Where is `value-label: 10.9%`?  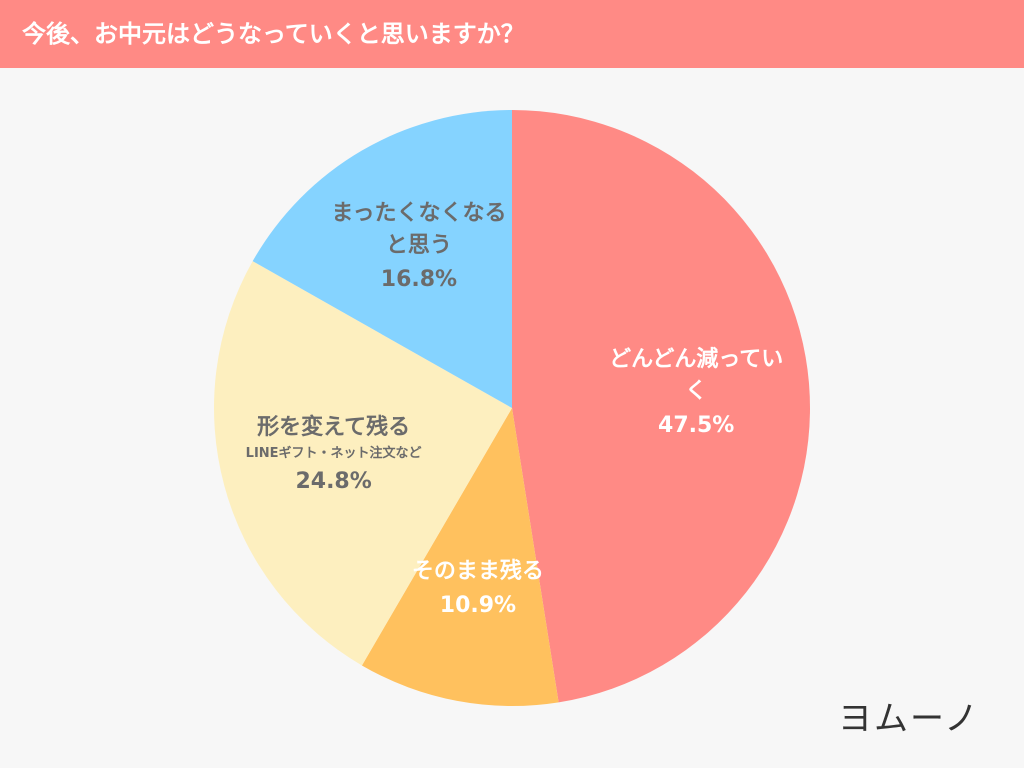 value-label: 10.9% is located at coordinates (478, 605).